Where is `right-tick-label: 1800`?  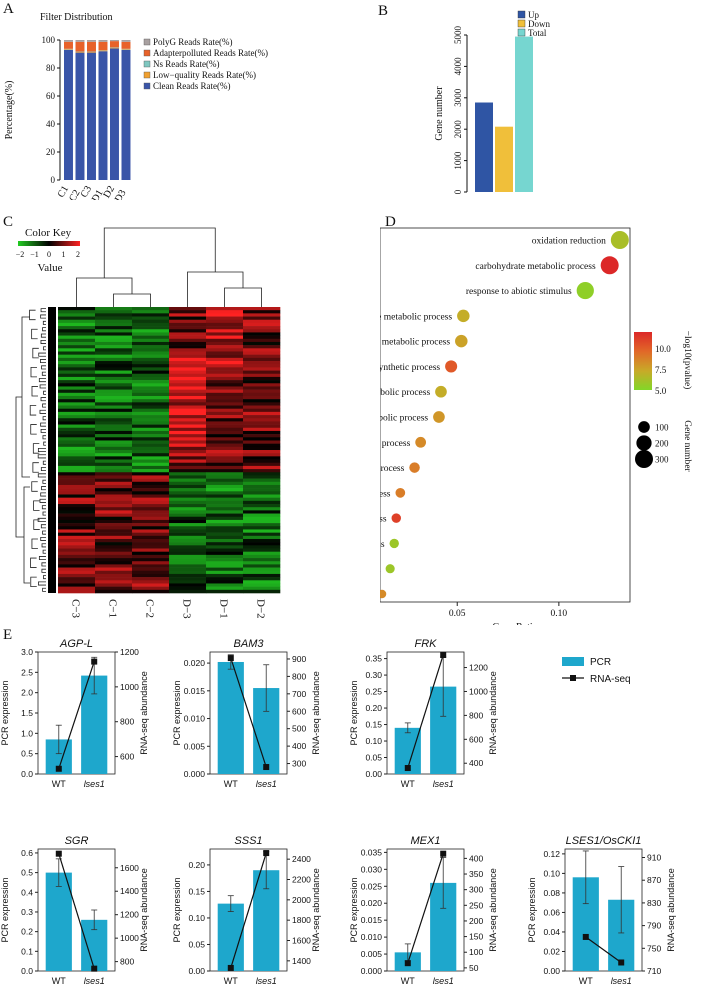 right-tick-label: 1800 is located at coordinates (301, 920).